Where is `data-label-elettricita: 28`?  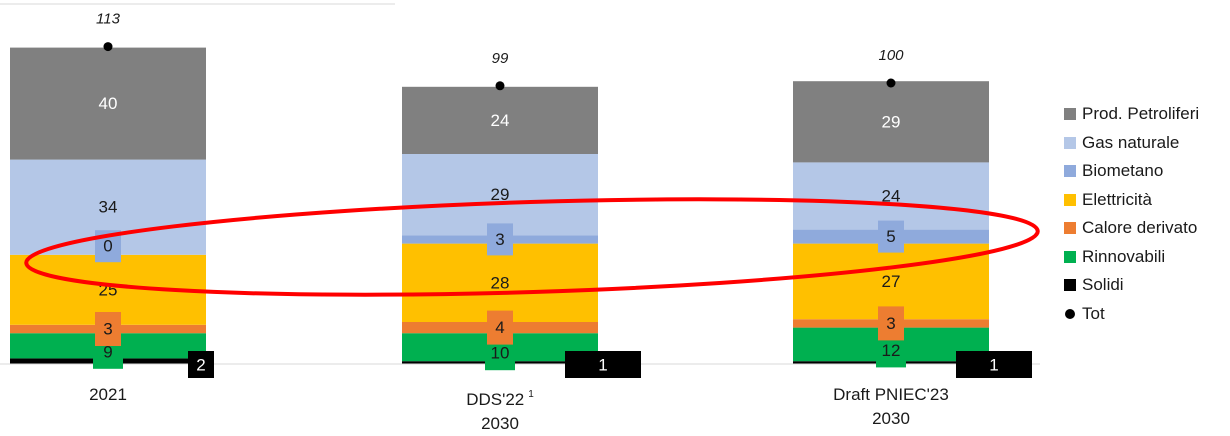
data-label-elettricita: 28 is located at coordinates (500, 282).